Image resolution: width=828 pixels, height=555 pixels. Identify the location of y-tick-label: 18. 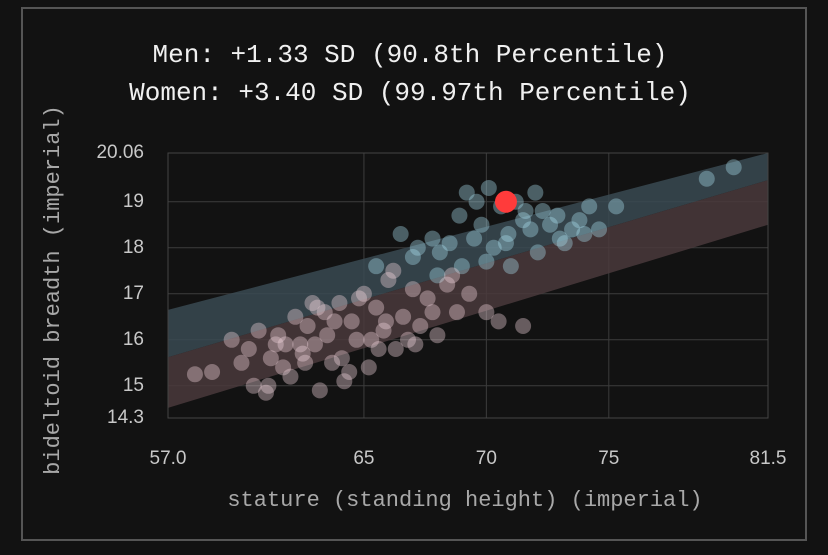
(133, 247).